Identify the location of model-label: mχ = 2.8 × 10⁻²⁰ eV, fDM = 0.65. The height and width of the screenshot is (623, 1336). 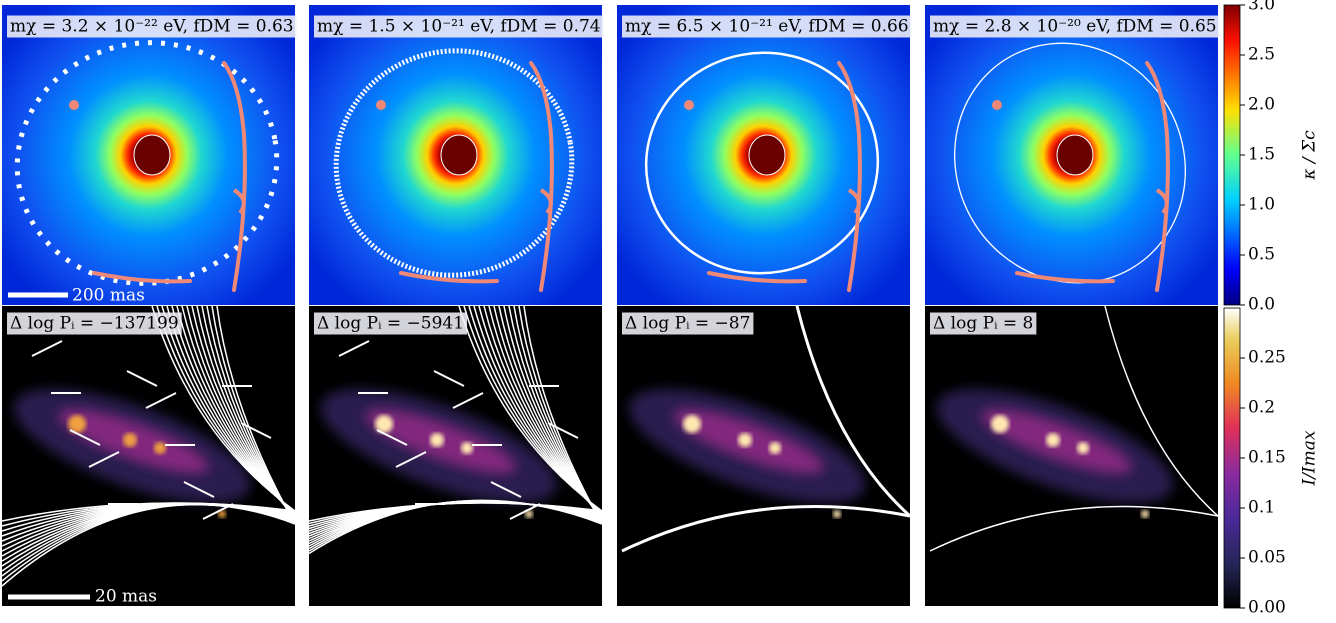
(1075, 27).